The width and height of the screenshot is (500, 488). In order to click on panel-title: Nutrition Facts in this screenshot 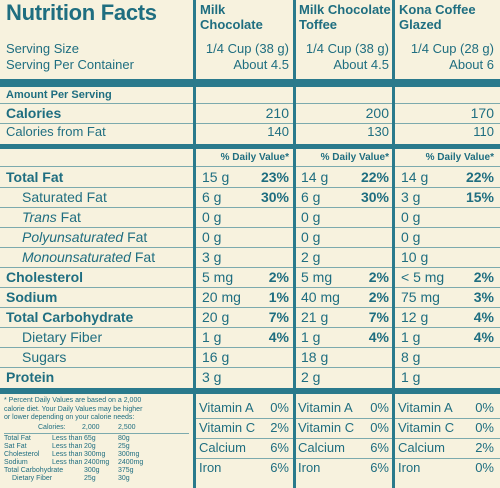, I will do `click(81, 12)`.